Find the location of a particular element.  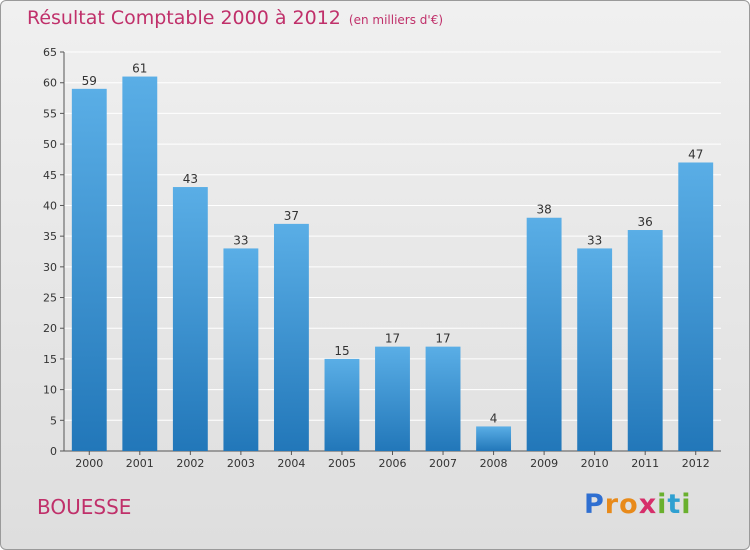

bar-2003 is located at coordinates (241, 349).